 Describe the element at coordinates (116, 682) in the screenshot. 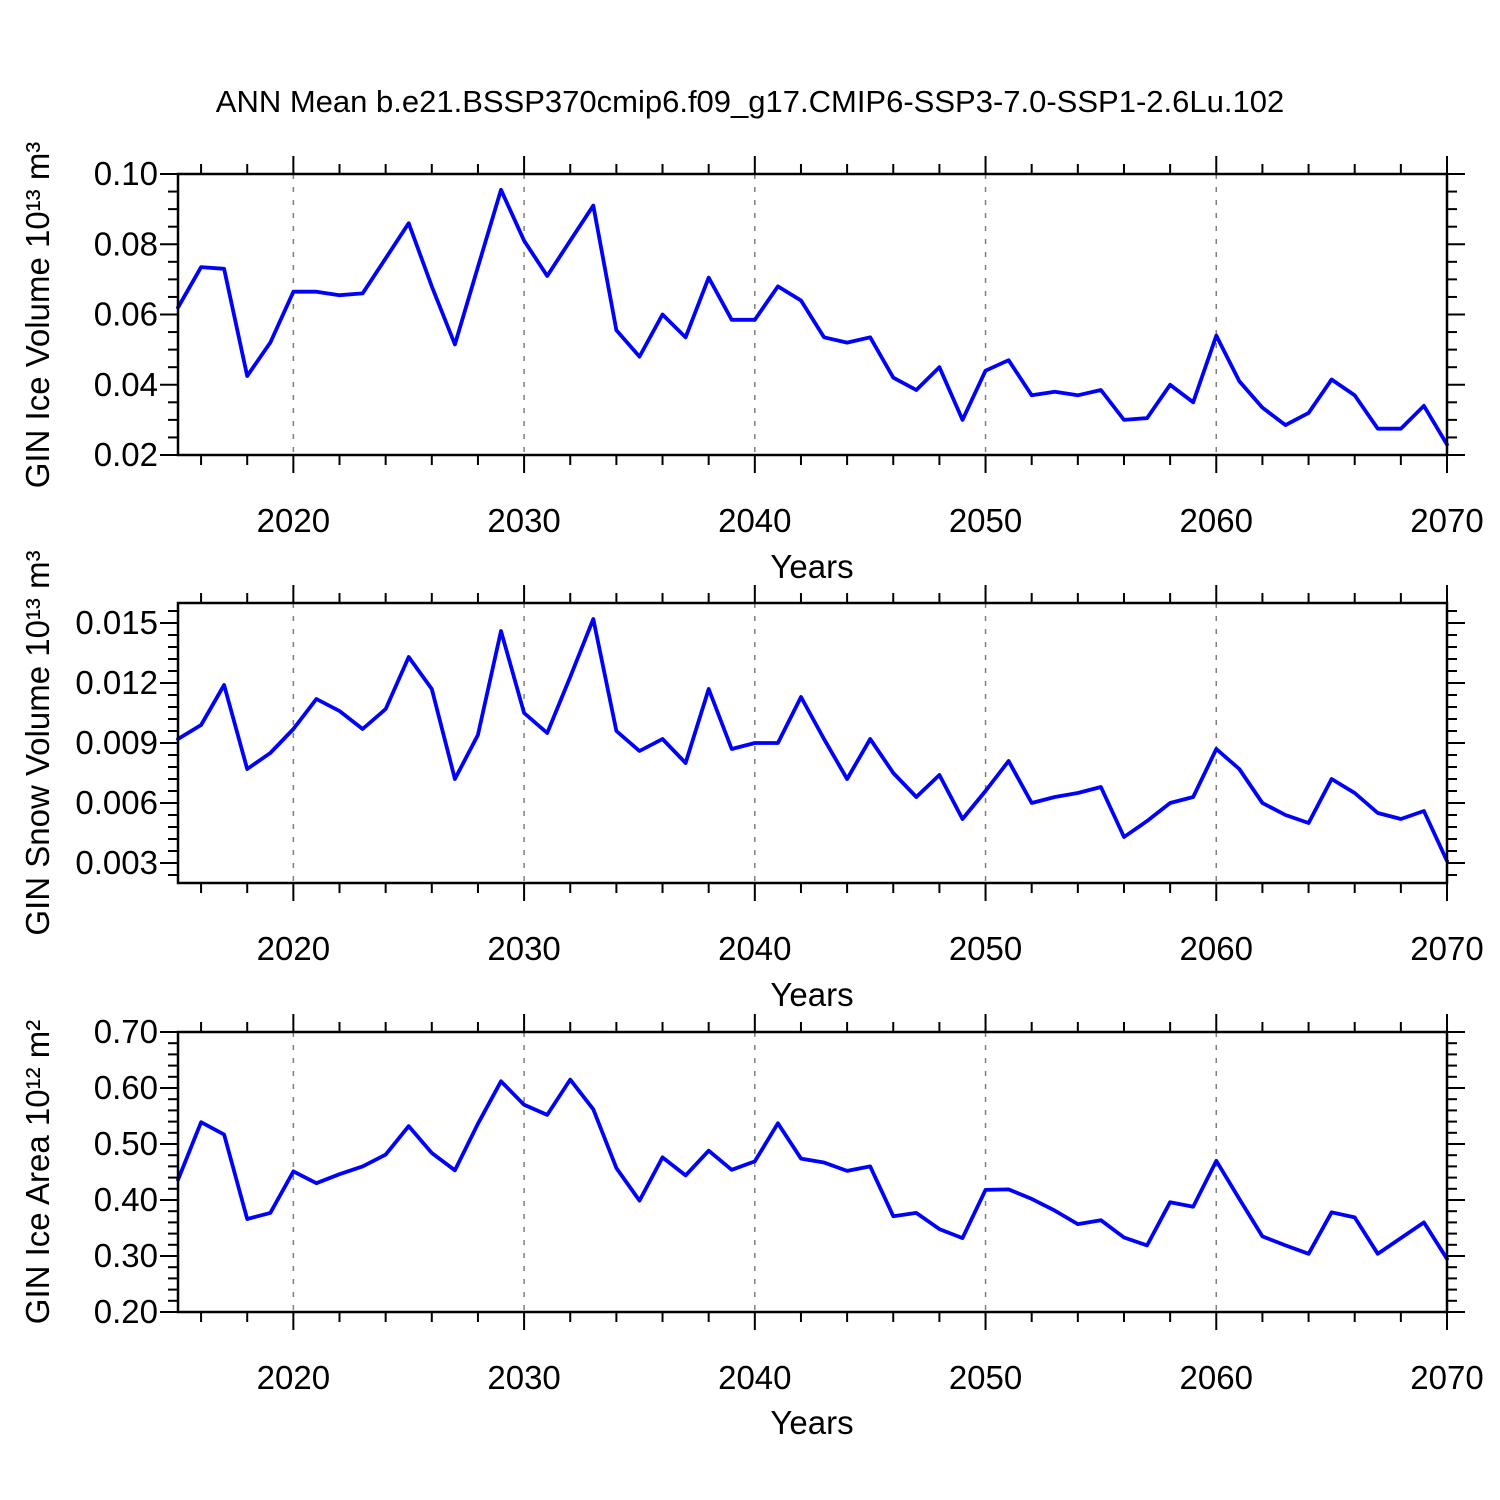

I see `y-tick-label: 0.012` at that location.